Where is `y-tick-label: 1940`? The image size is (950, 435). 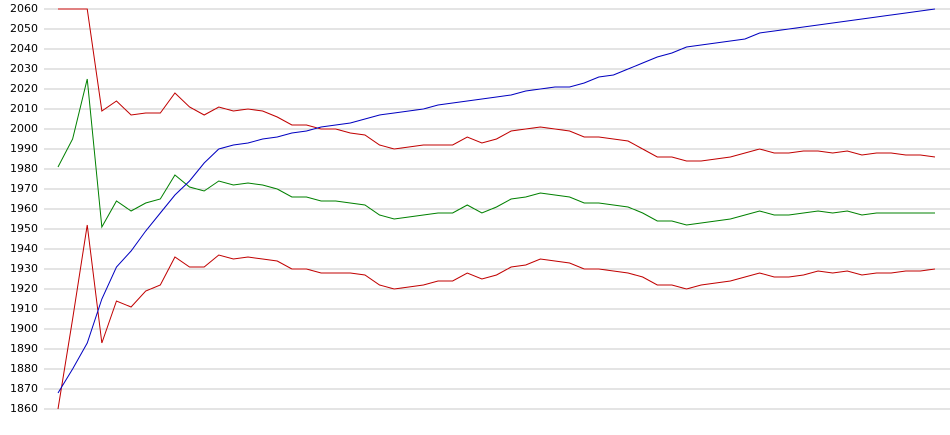 y-tick-label: 1940 is located at coordinates (24, 248).